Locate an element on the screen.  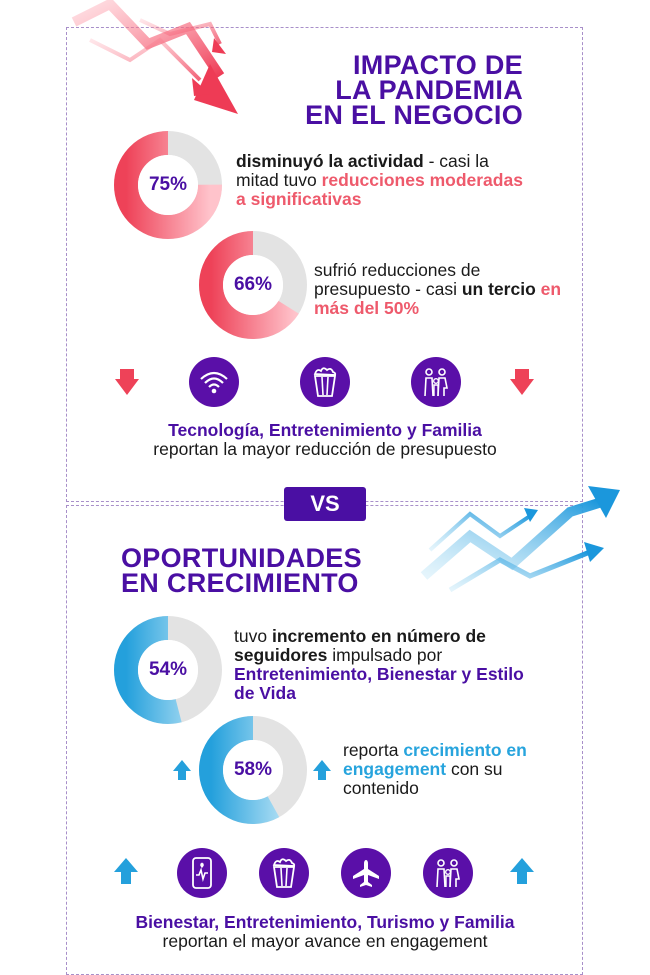
donut-54-label: 54% is located at coordinates (168, 669).